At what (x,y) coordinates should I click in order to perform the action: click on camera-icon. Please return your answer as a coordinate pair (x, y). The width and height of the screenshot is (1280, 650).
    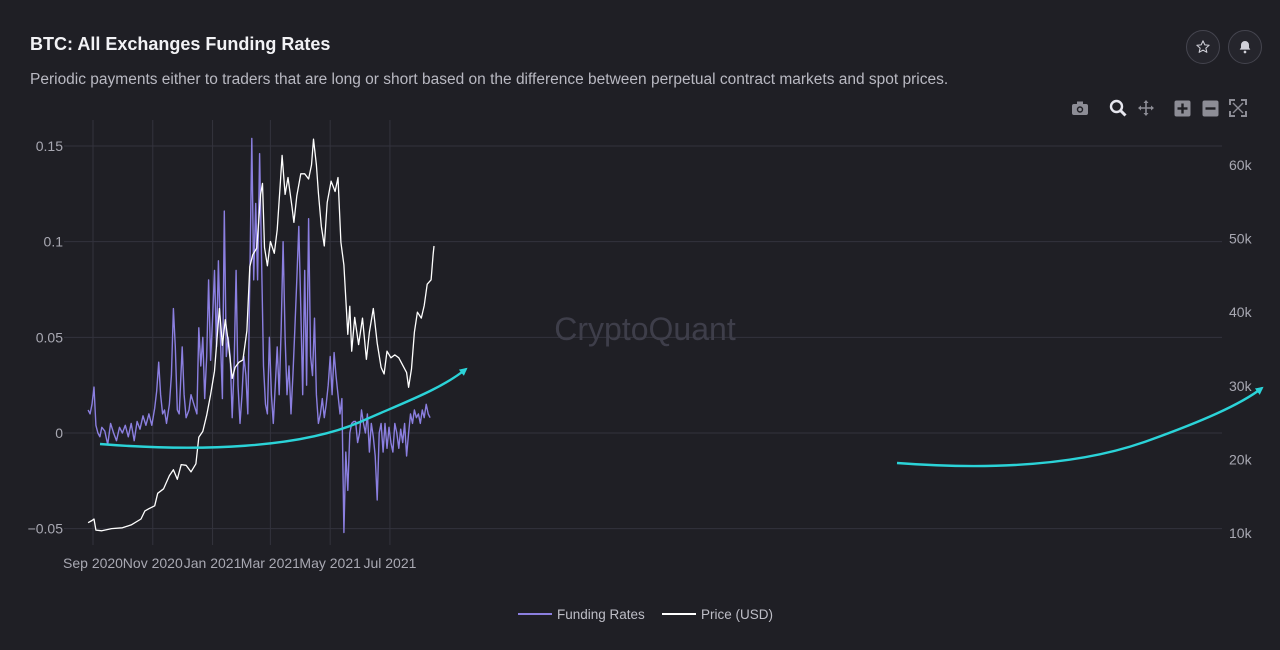
    Looking at the image, I should click on (1080, 108).